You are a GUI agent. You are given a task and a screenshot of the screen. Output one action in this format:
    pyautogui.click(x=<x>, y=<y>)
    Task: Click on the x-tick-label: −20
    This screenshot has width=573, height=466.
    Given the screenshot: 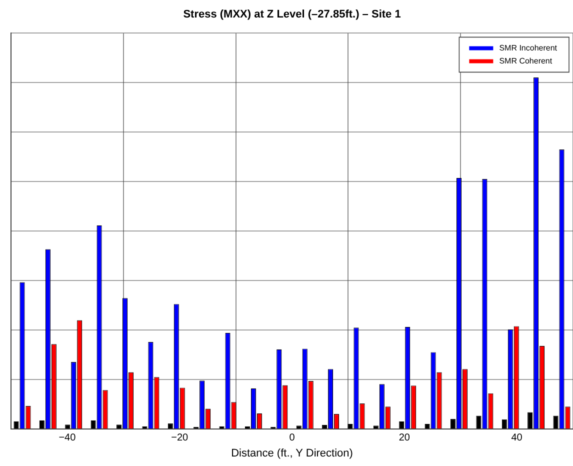 What is the action you would take?
    pyautogui.click(x=180, y=438)
    